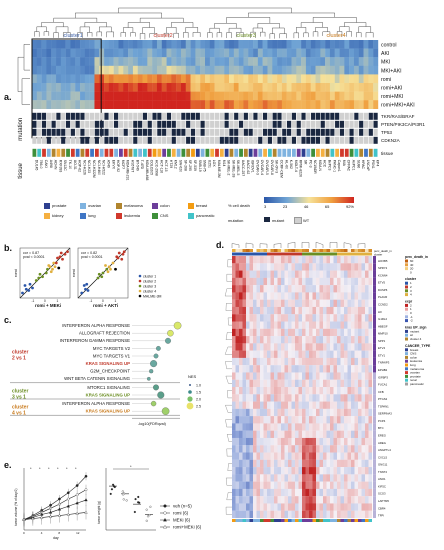 The height and width of the screenshot is (550, 444). I want to click on legend-section-title: kras UP_sign, so click(416, 327).